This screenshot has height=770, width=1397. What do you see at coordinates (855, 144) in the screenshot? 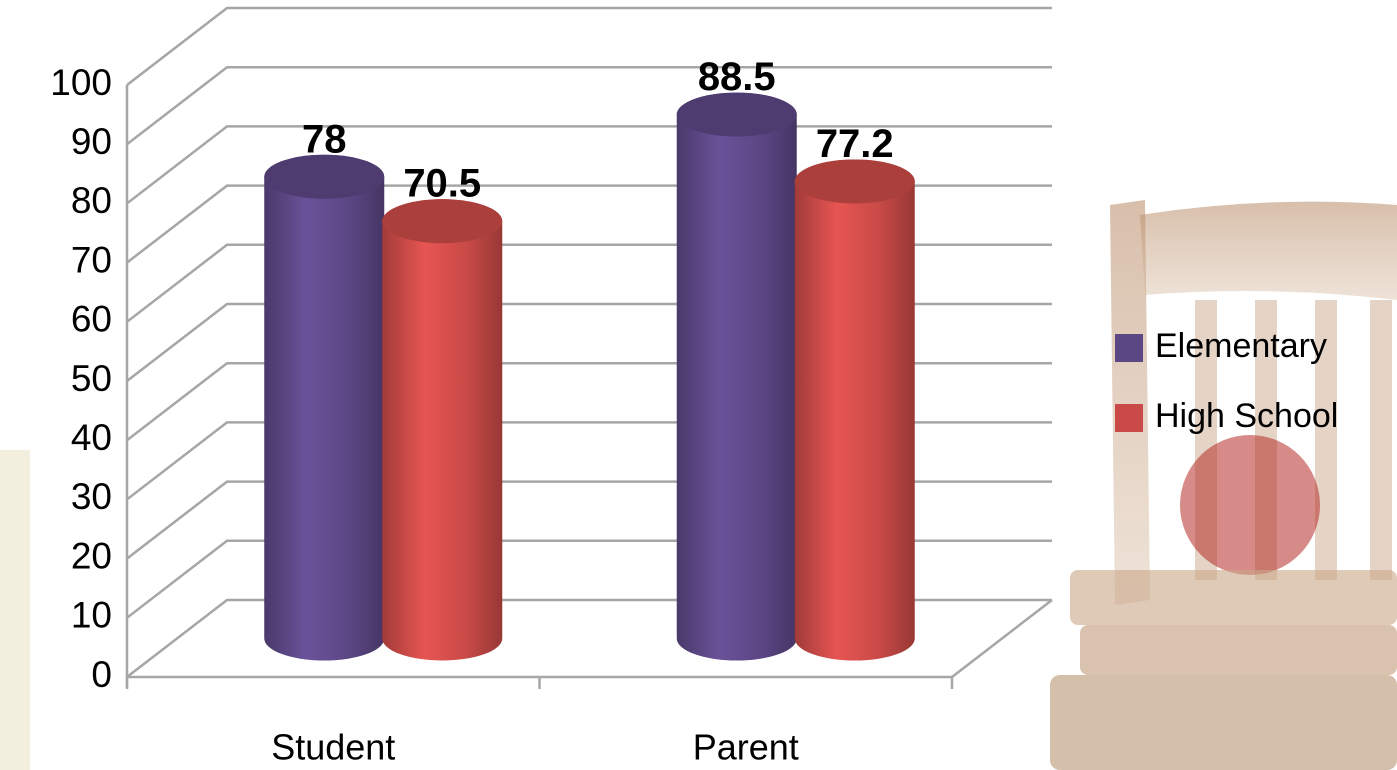
I see `value-label: 77.2` at bounding box center [855, 144].